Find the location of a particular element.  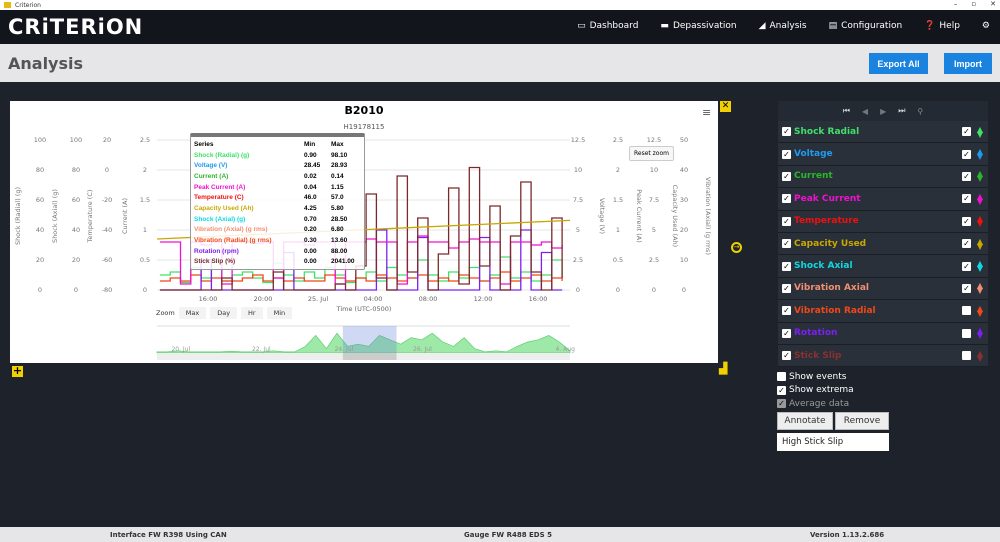

chart-menu-icon: ≡ is located at coordinates (707, 112).